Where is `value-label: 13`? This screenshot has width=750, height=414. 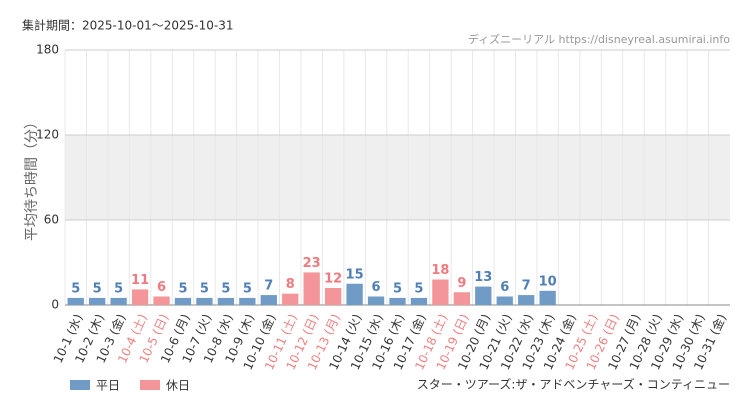
value-label: 13 is located at coordinates (483, 277).